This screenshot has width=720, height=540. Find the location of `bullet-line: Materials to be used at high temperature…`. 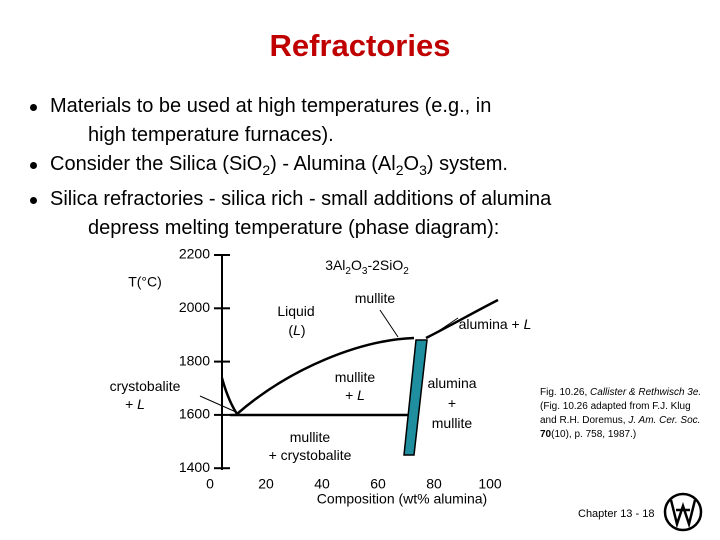

bullet-line: Materials to be used at high temperature… is located at coordinates (380, 106).